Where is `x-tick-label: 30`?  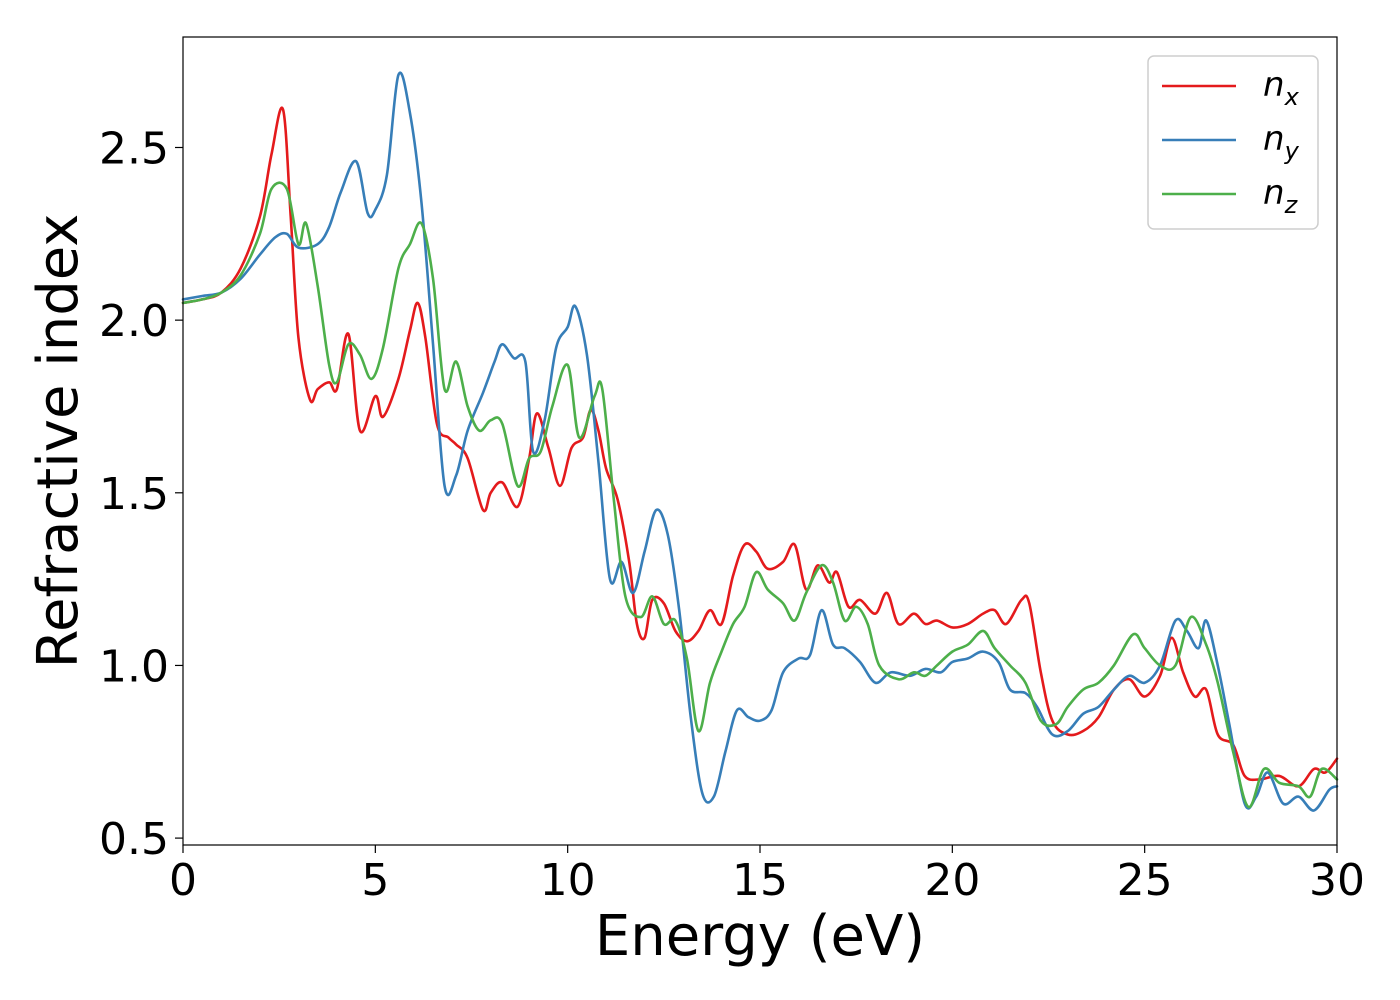
x-tick-label: 30 is located at coordinates (1337, 880).